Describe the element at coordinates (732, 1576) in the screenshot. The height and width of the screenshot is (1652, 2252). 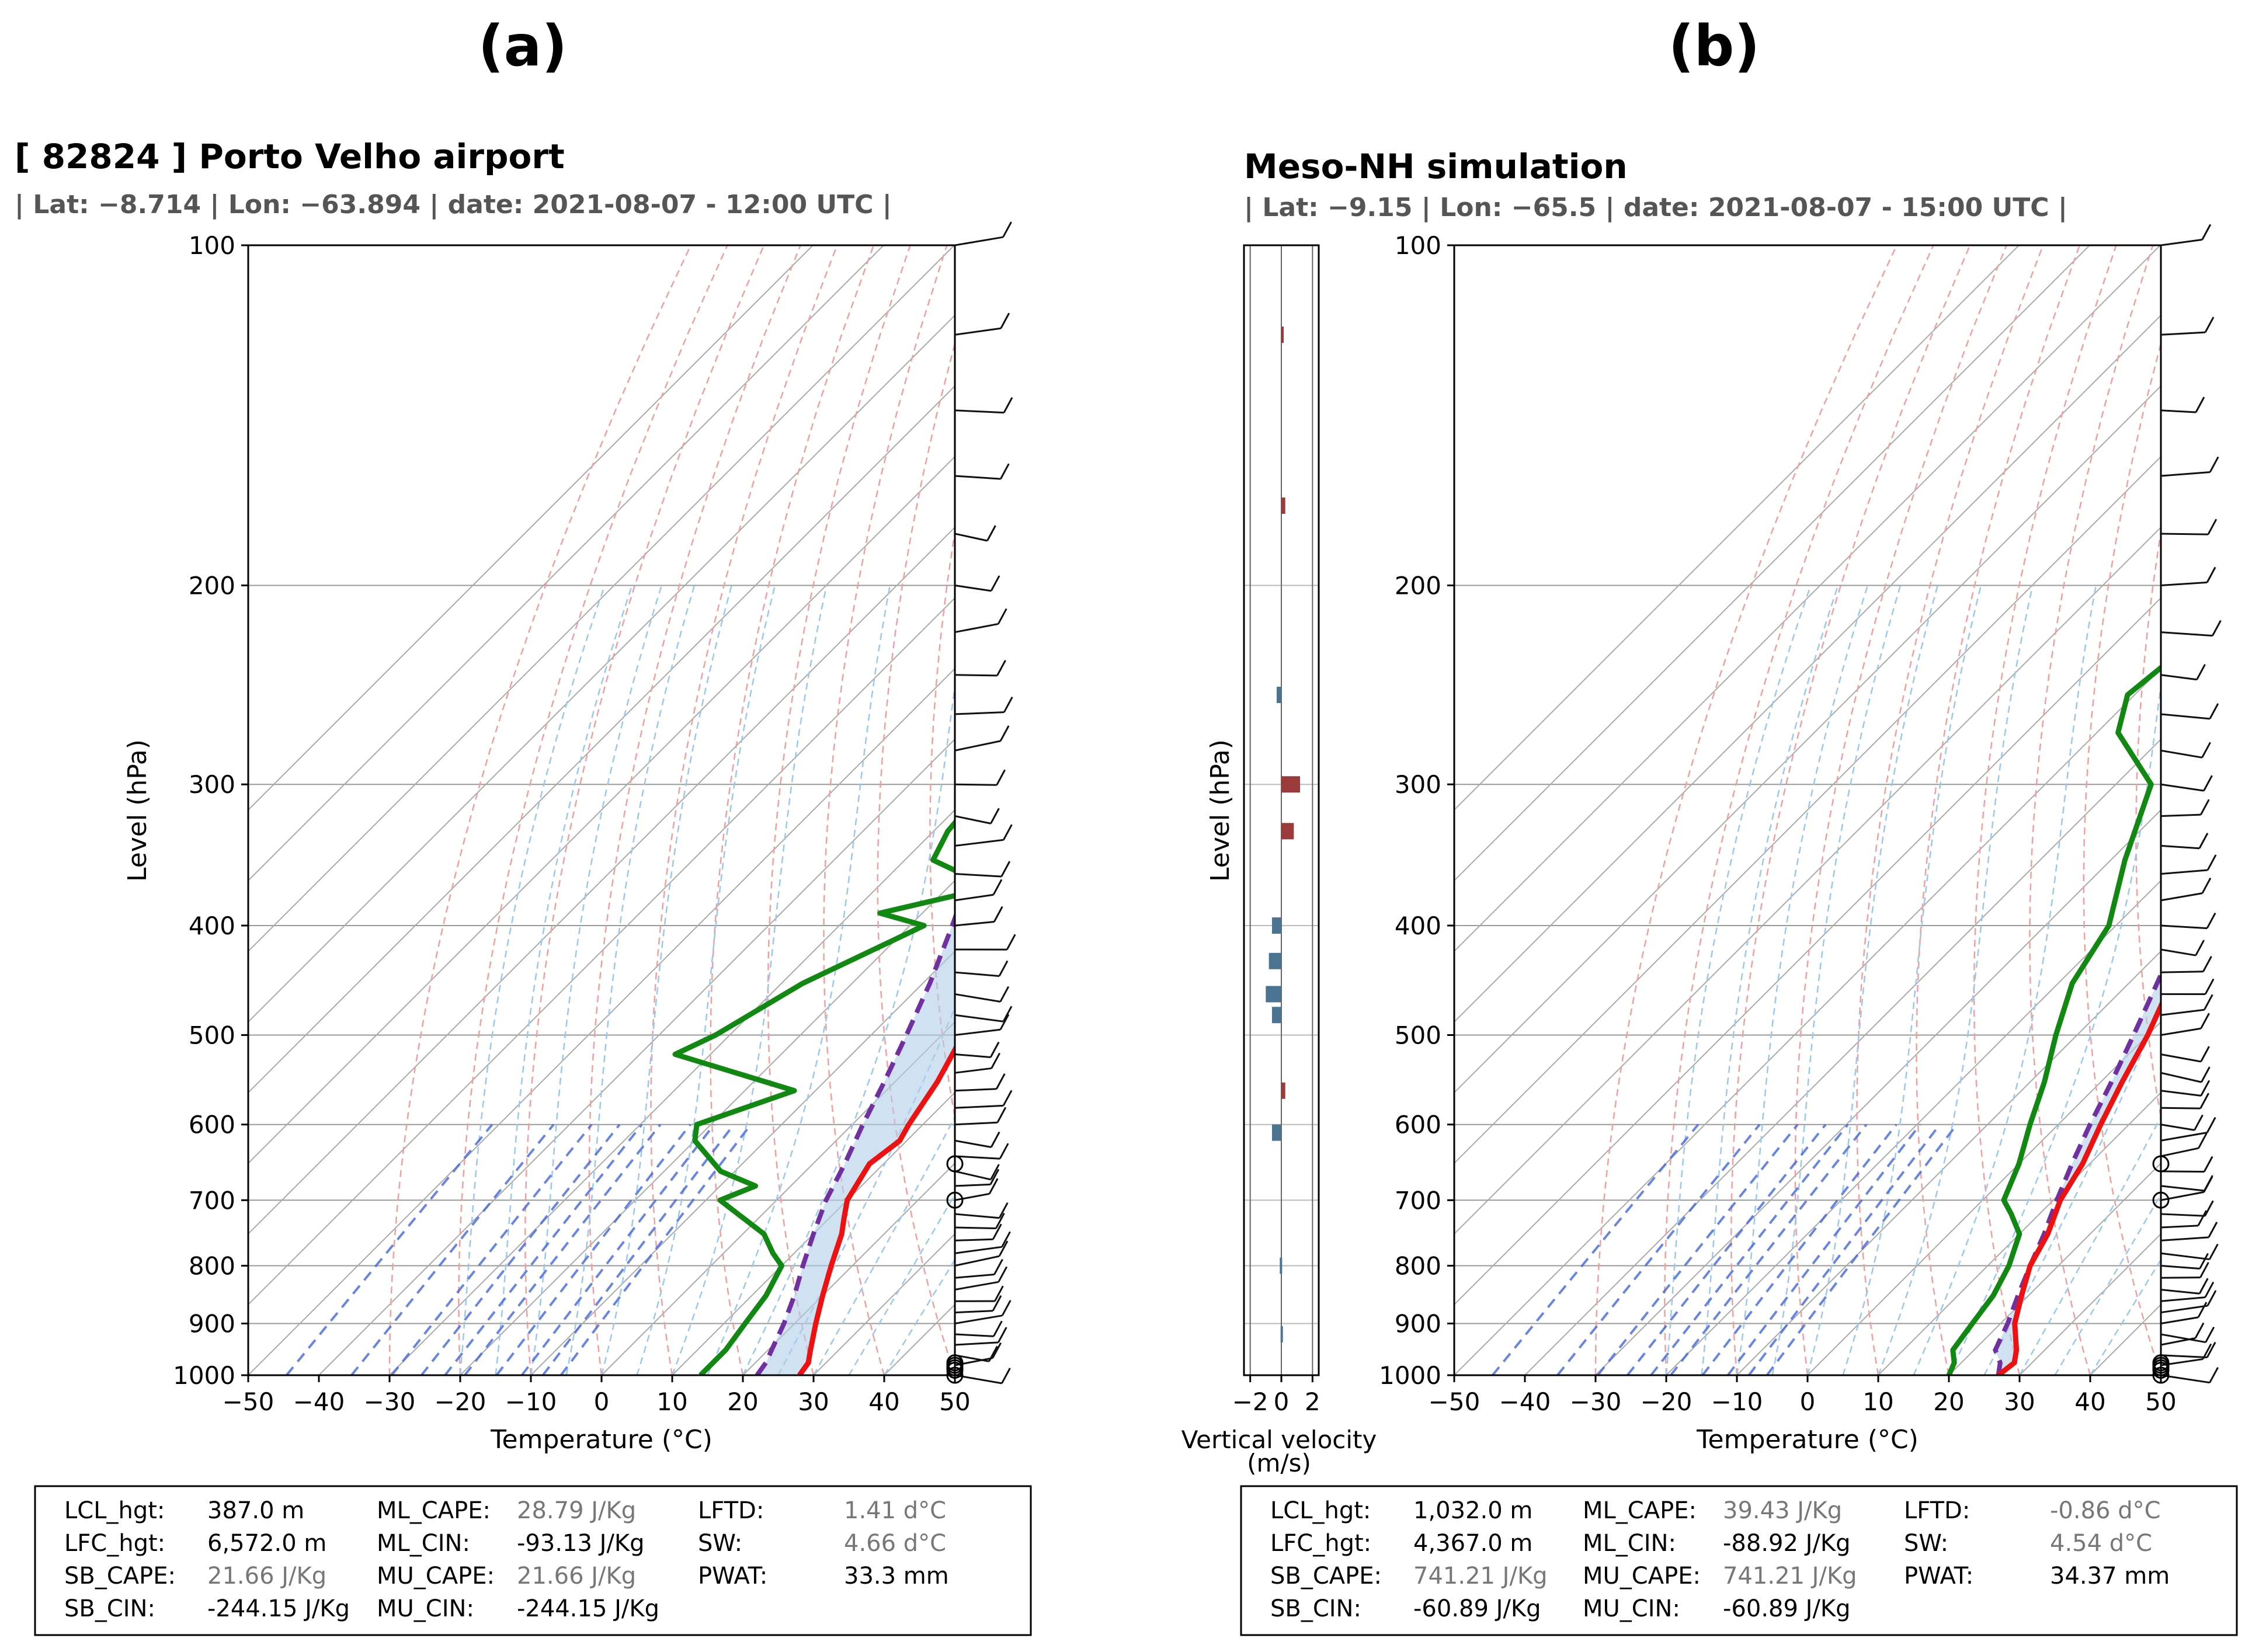
I see `index-label: PWAT:` at that location.